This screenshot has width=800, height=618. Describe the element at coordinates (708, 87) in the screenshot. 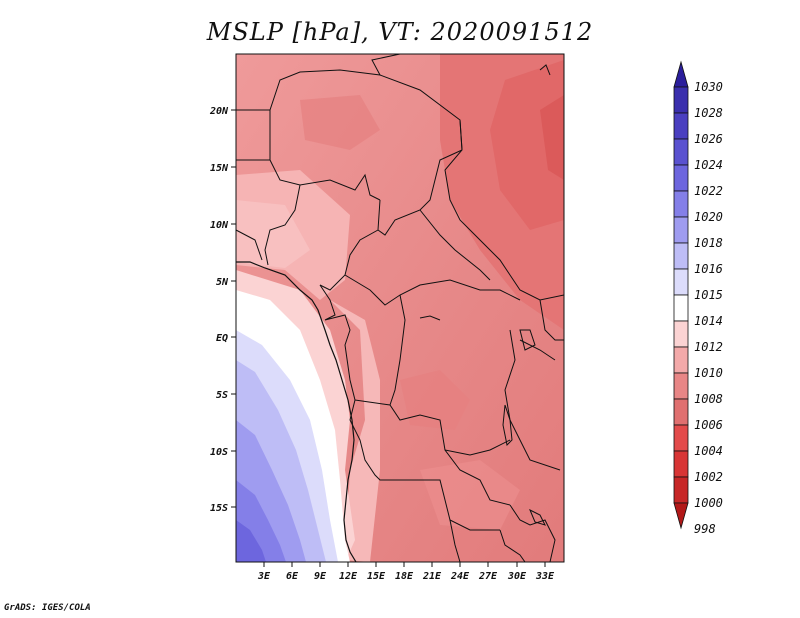

I see `colorbar-label: 1030` at that location.